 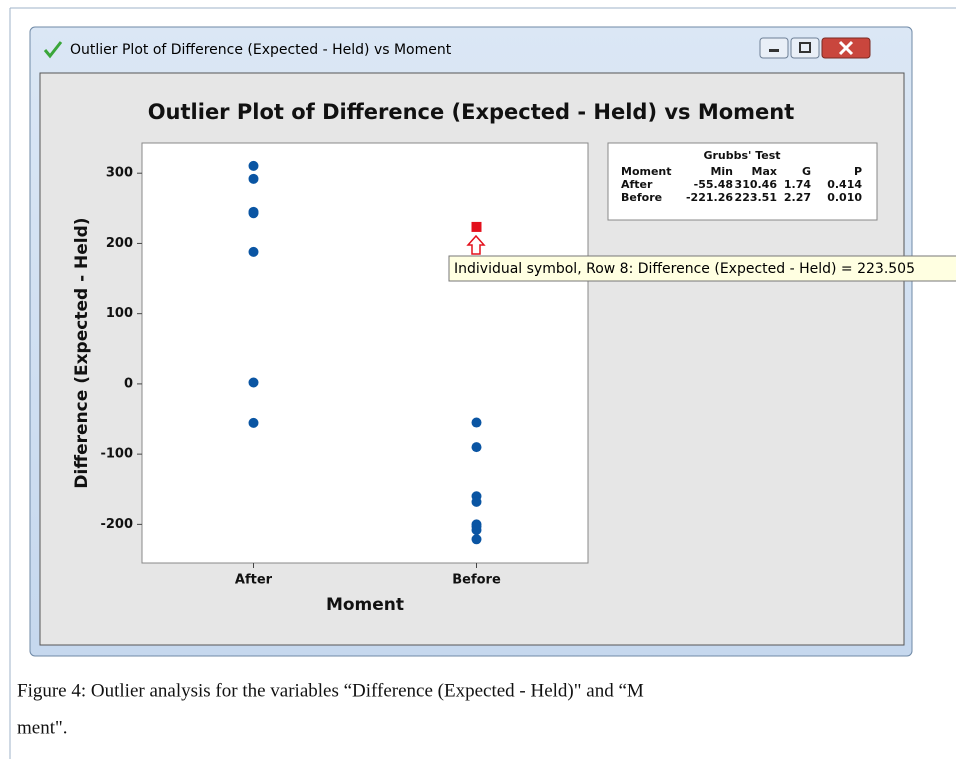 I want to click on minimize-button, so click(x=774, y=48).